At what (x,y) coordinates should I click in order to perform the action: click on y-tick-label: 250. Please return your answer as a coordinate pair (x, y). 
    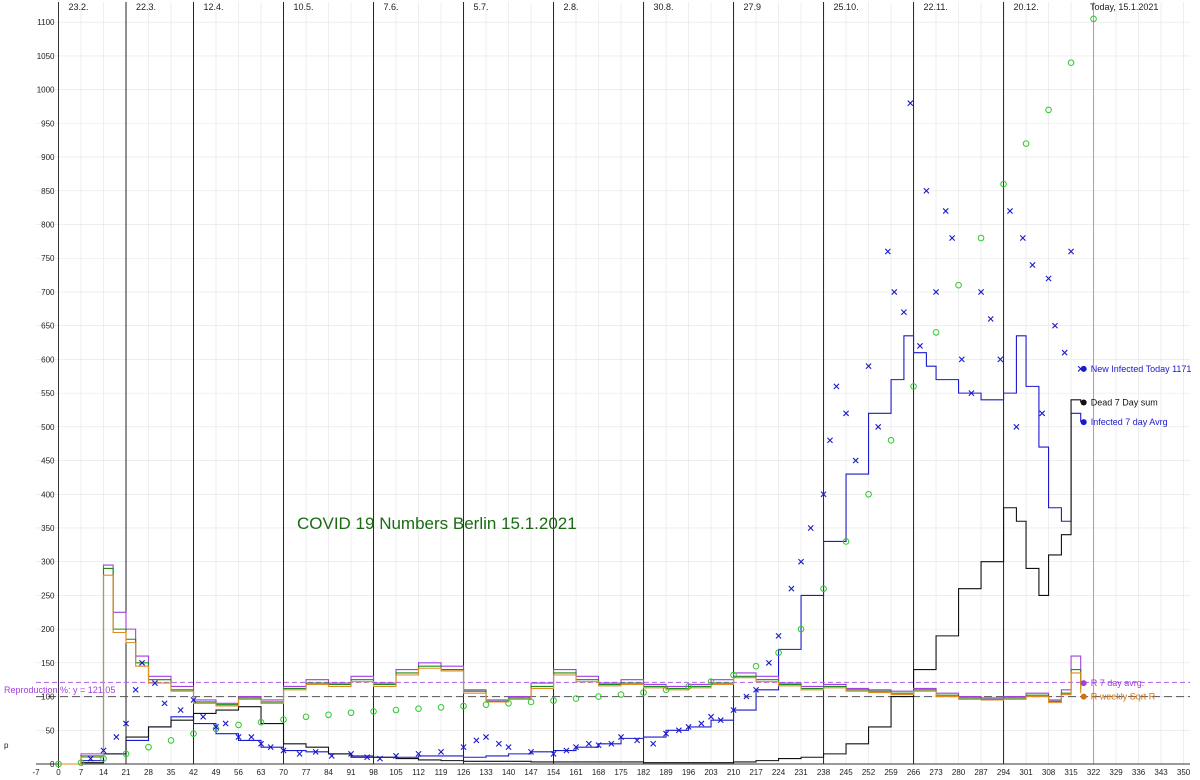
    Looking at the image, I should click on (48, 595).